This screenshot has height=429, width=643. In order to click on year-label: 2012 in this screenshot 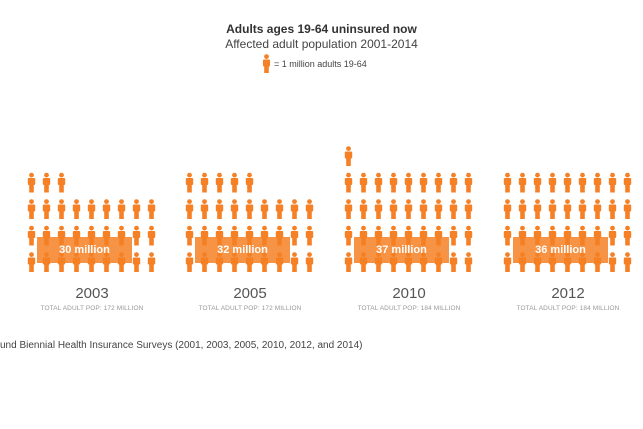, I will do `click(568, 293)`.